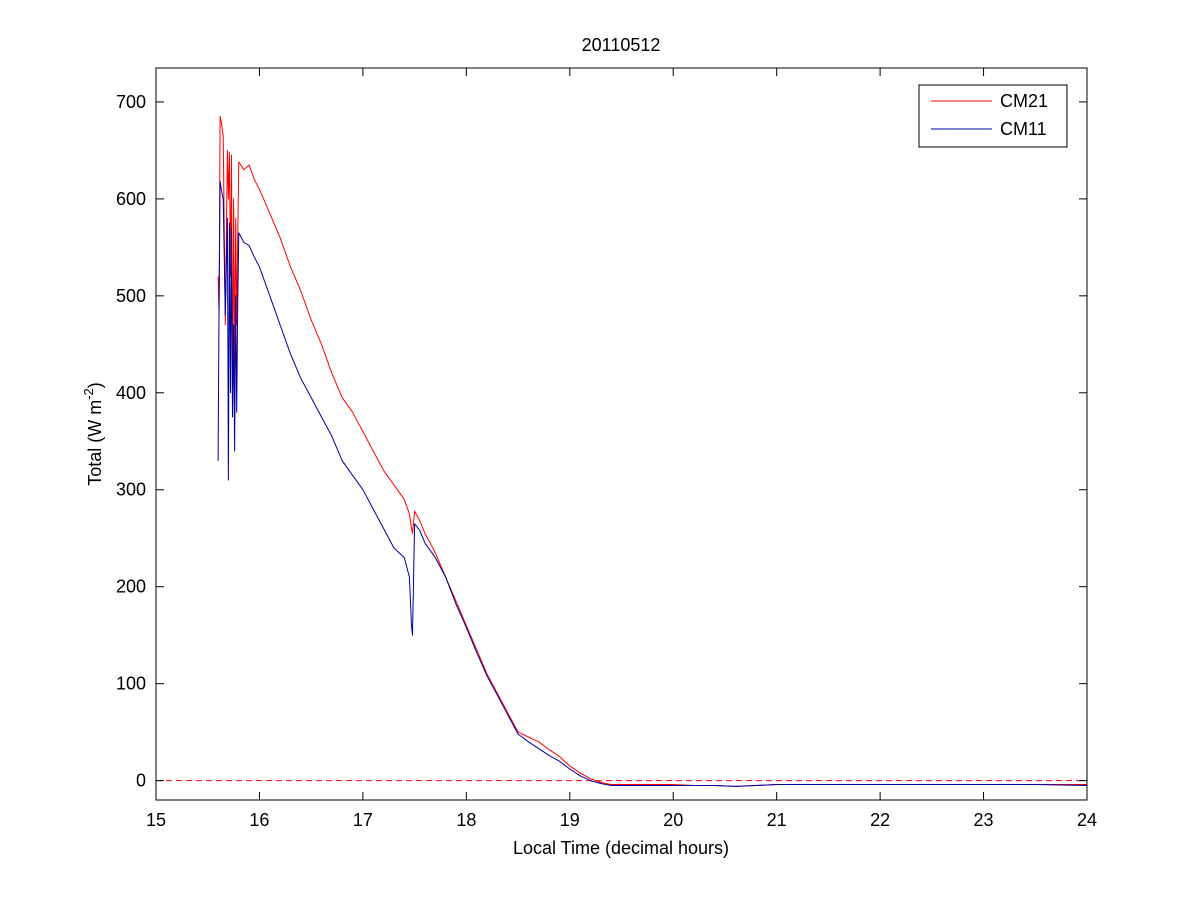 Image resolution: width=1201 pixels, height=900 pixels. Describe the element at coordinates (777, 820) in the screenshot. I see `x-tick-label: 21` at that location.